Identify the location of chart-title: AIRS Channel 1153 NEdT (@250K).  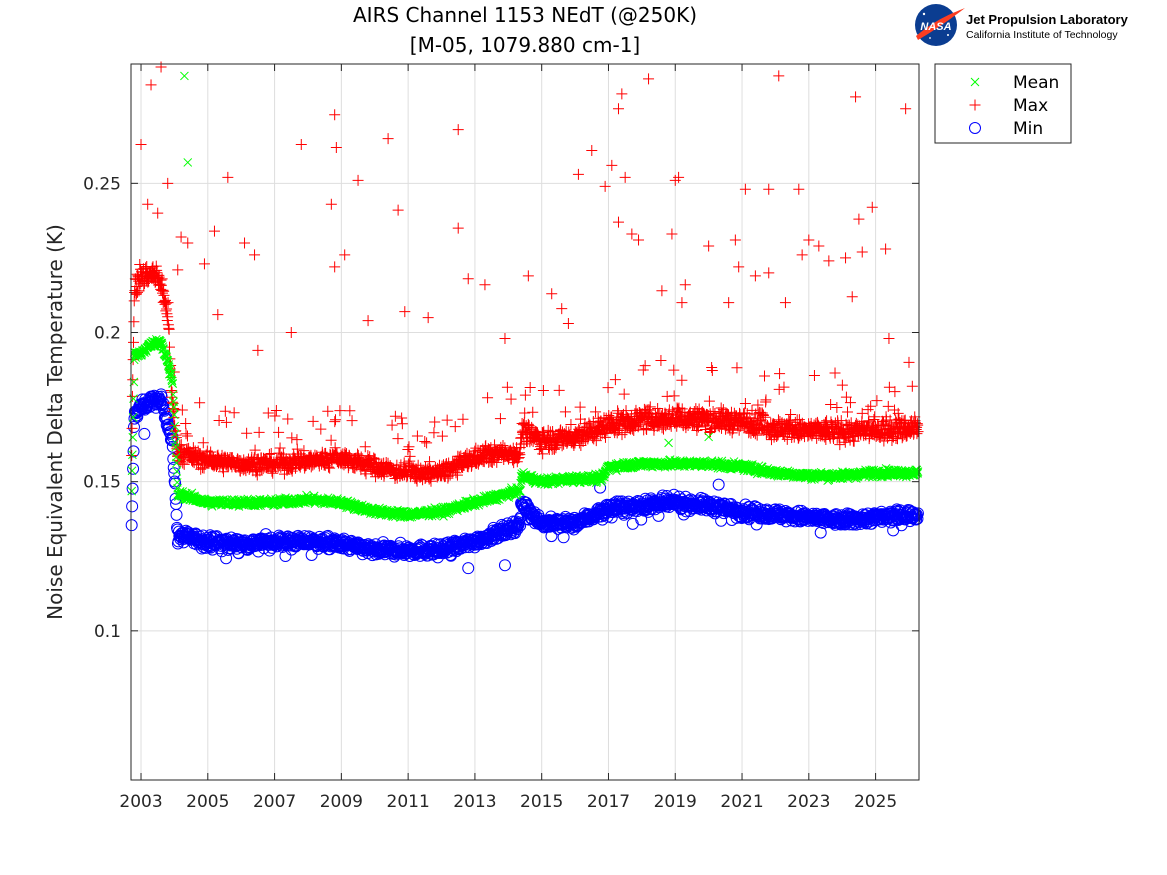
(525, 15).